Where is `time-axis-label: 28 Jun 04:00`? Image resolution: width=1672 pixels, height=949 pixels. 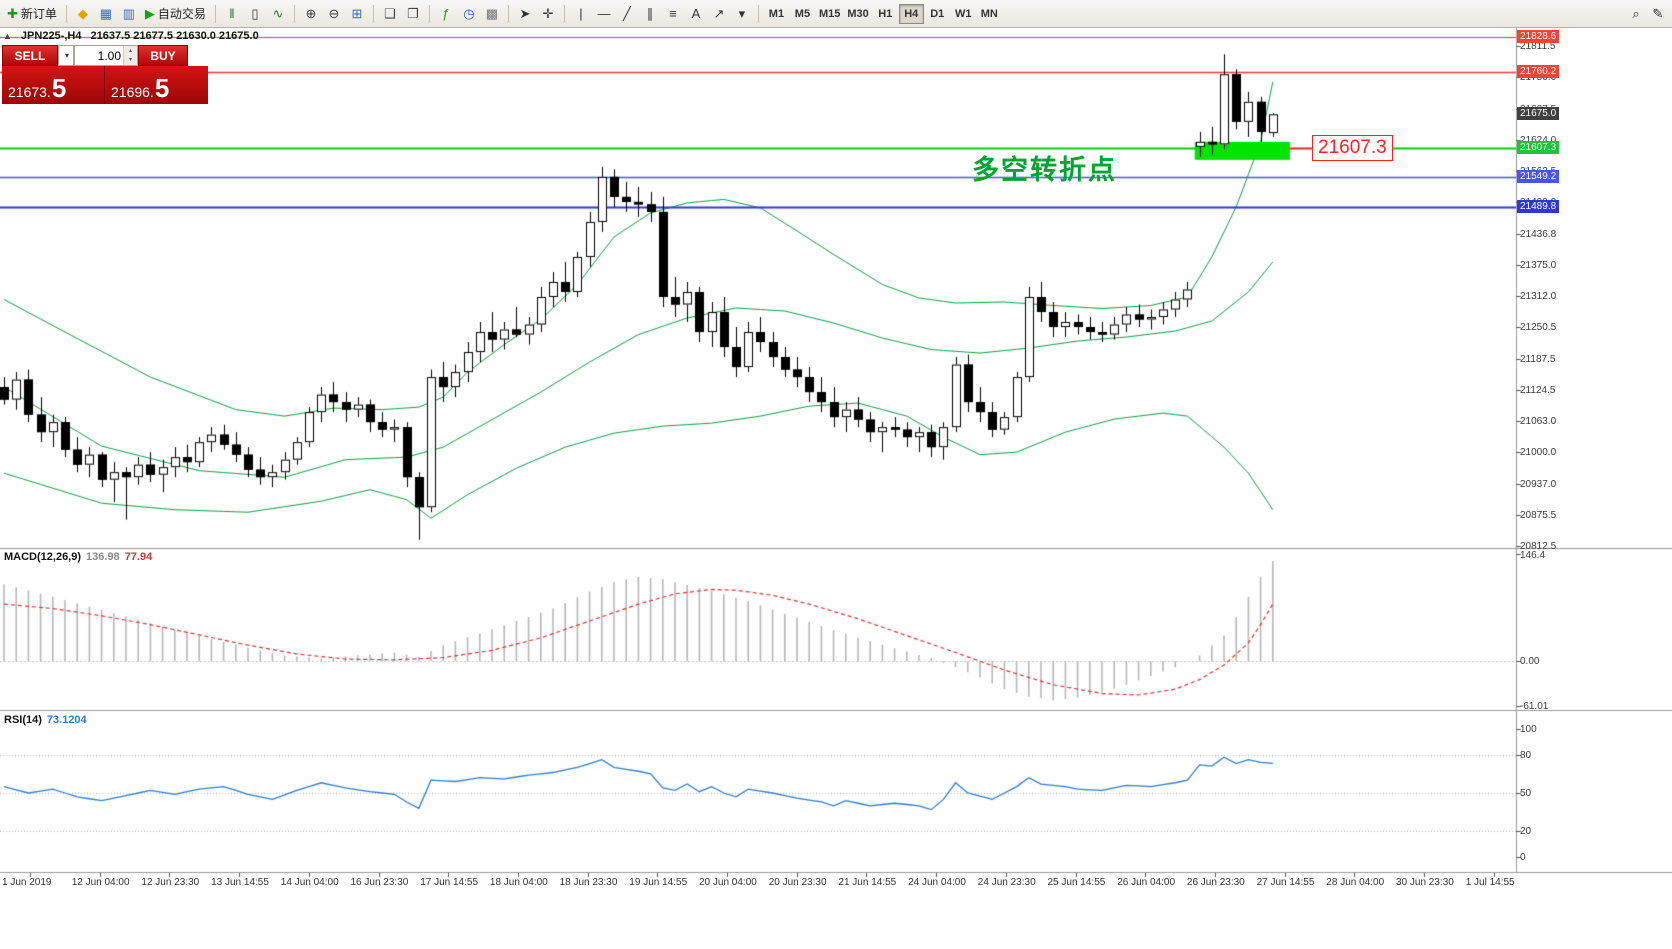 time-axis-label: 28 Jun 04:00 is located at coordinates (1355, 882).